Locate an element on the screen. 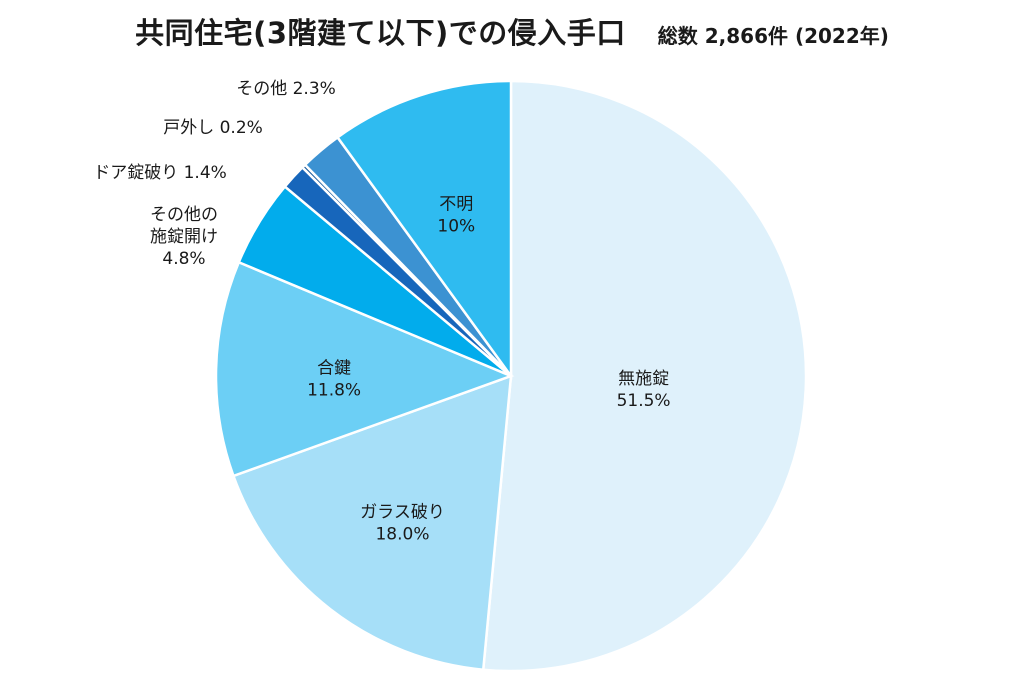 This screenshot has width=1024, height=683. slice-label: その他の施錠開け 4.8% is located at coordinates (184, 237).